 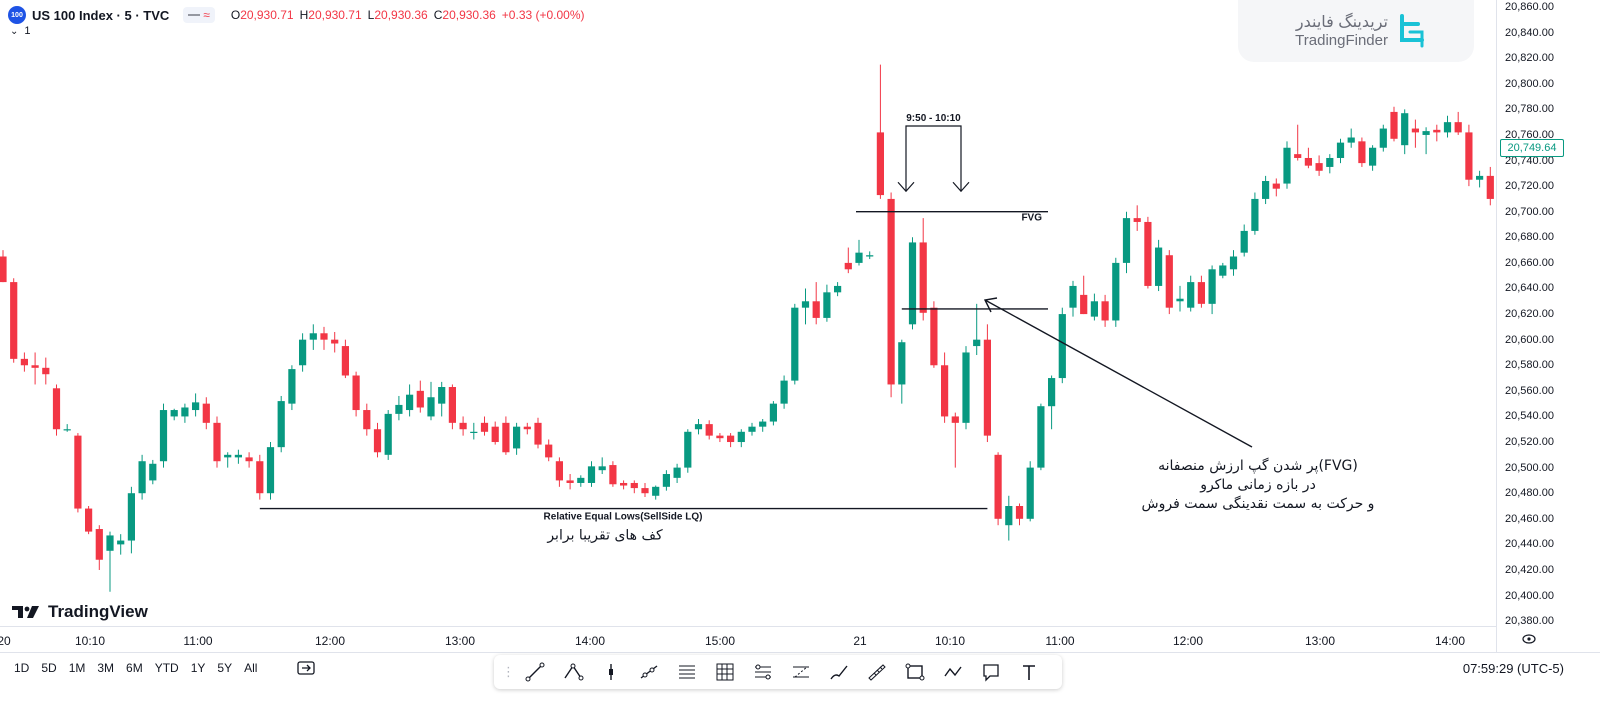 I want to click on fvg-label: FVG, so click(x=1031, y=218).